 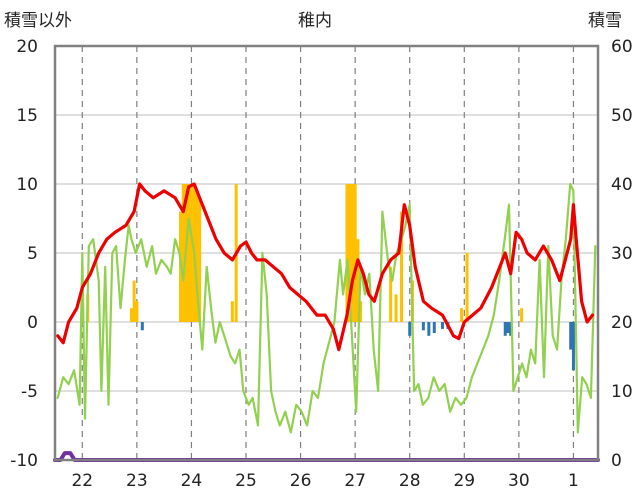 What do you see at coordinates (27, 47) in the screenshot?
I see `y-left-tick-label: 20` at bounding box center [27, 47].